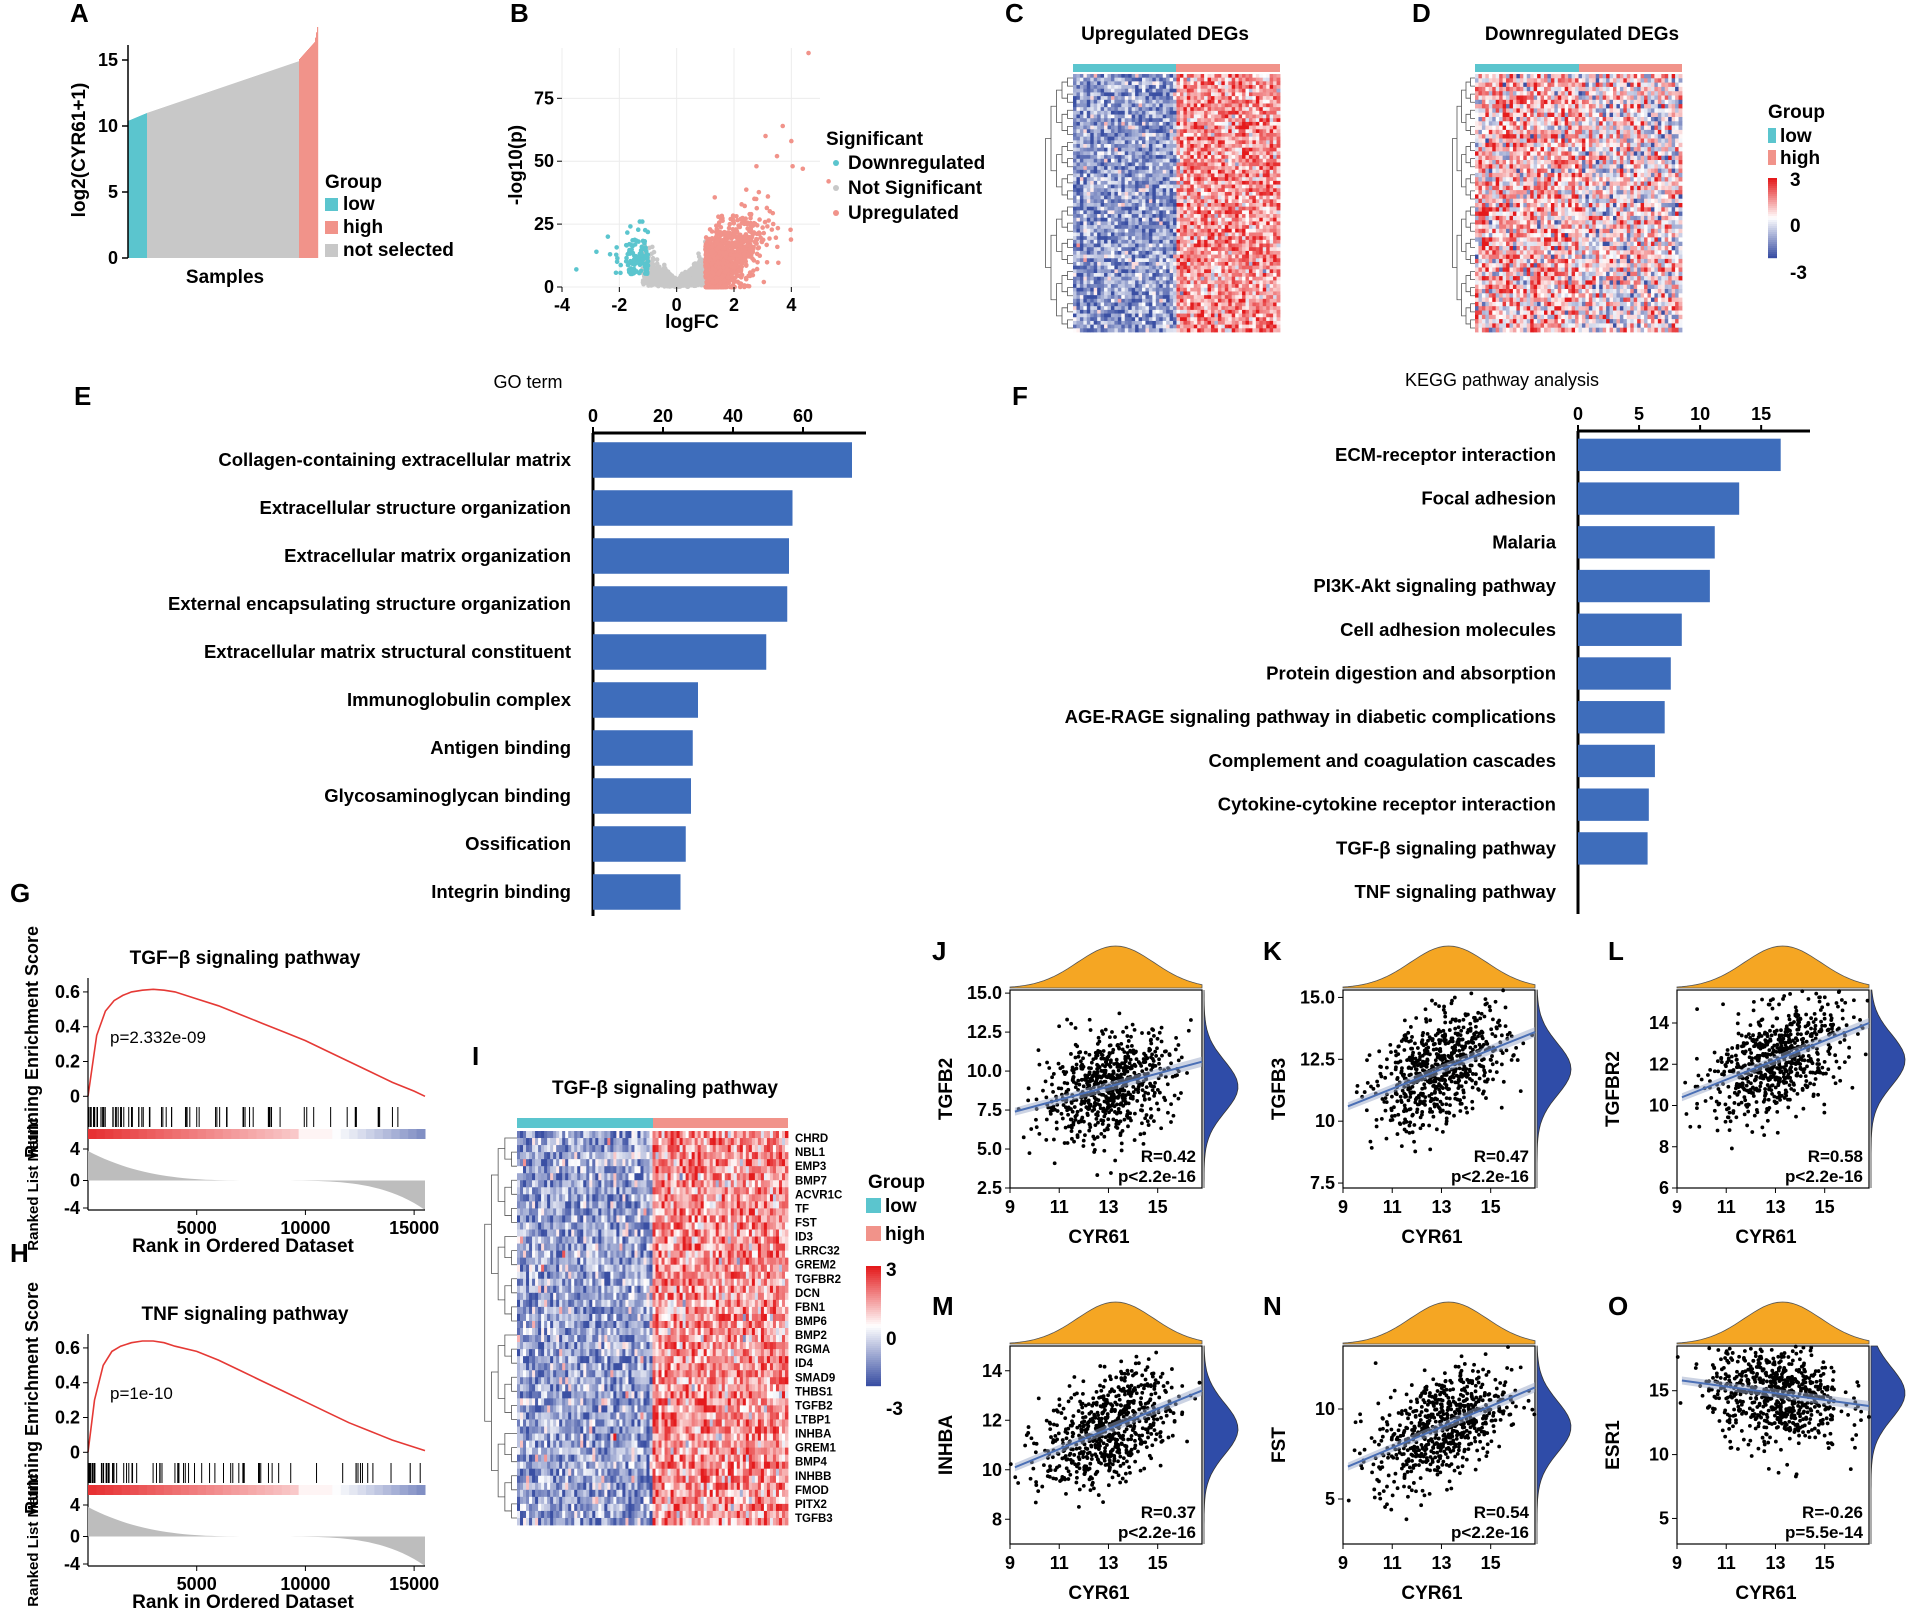 This screenshot has height=1608, width=1914. Describe the element at coordinates (836, 188) in the screenshot. I see `legend-dot` at that location.